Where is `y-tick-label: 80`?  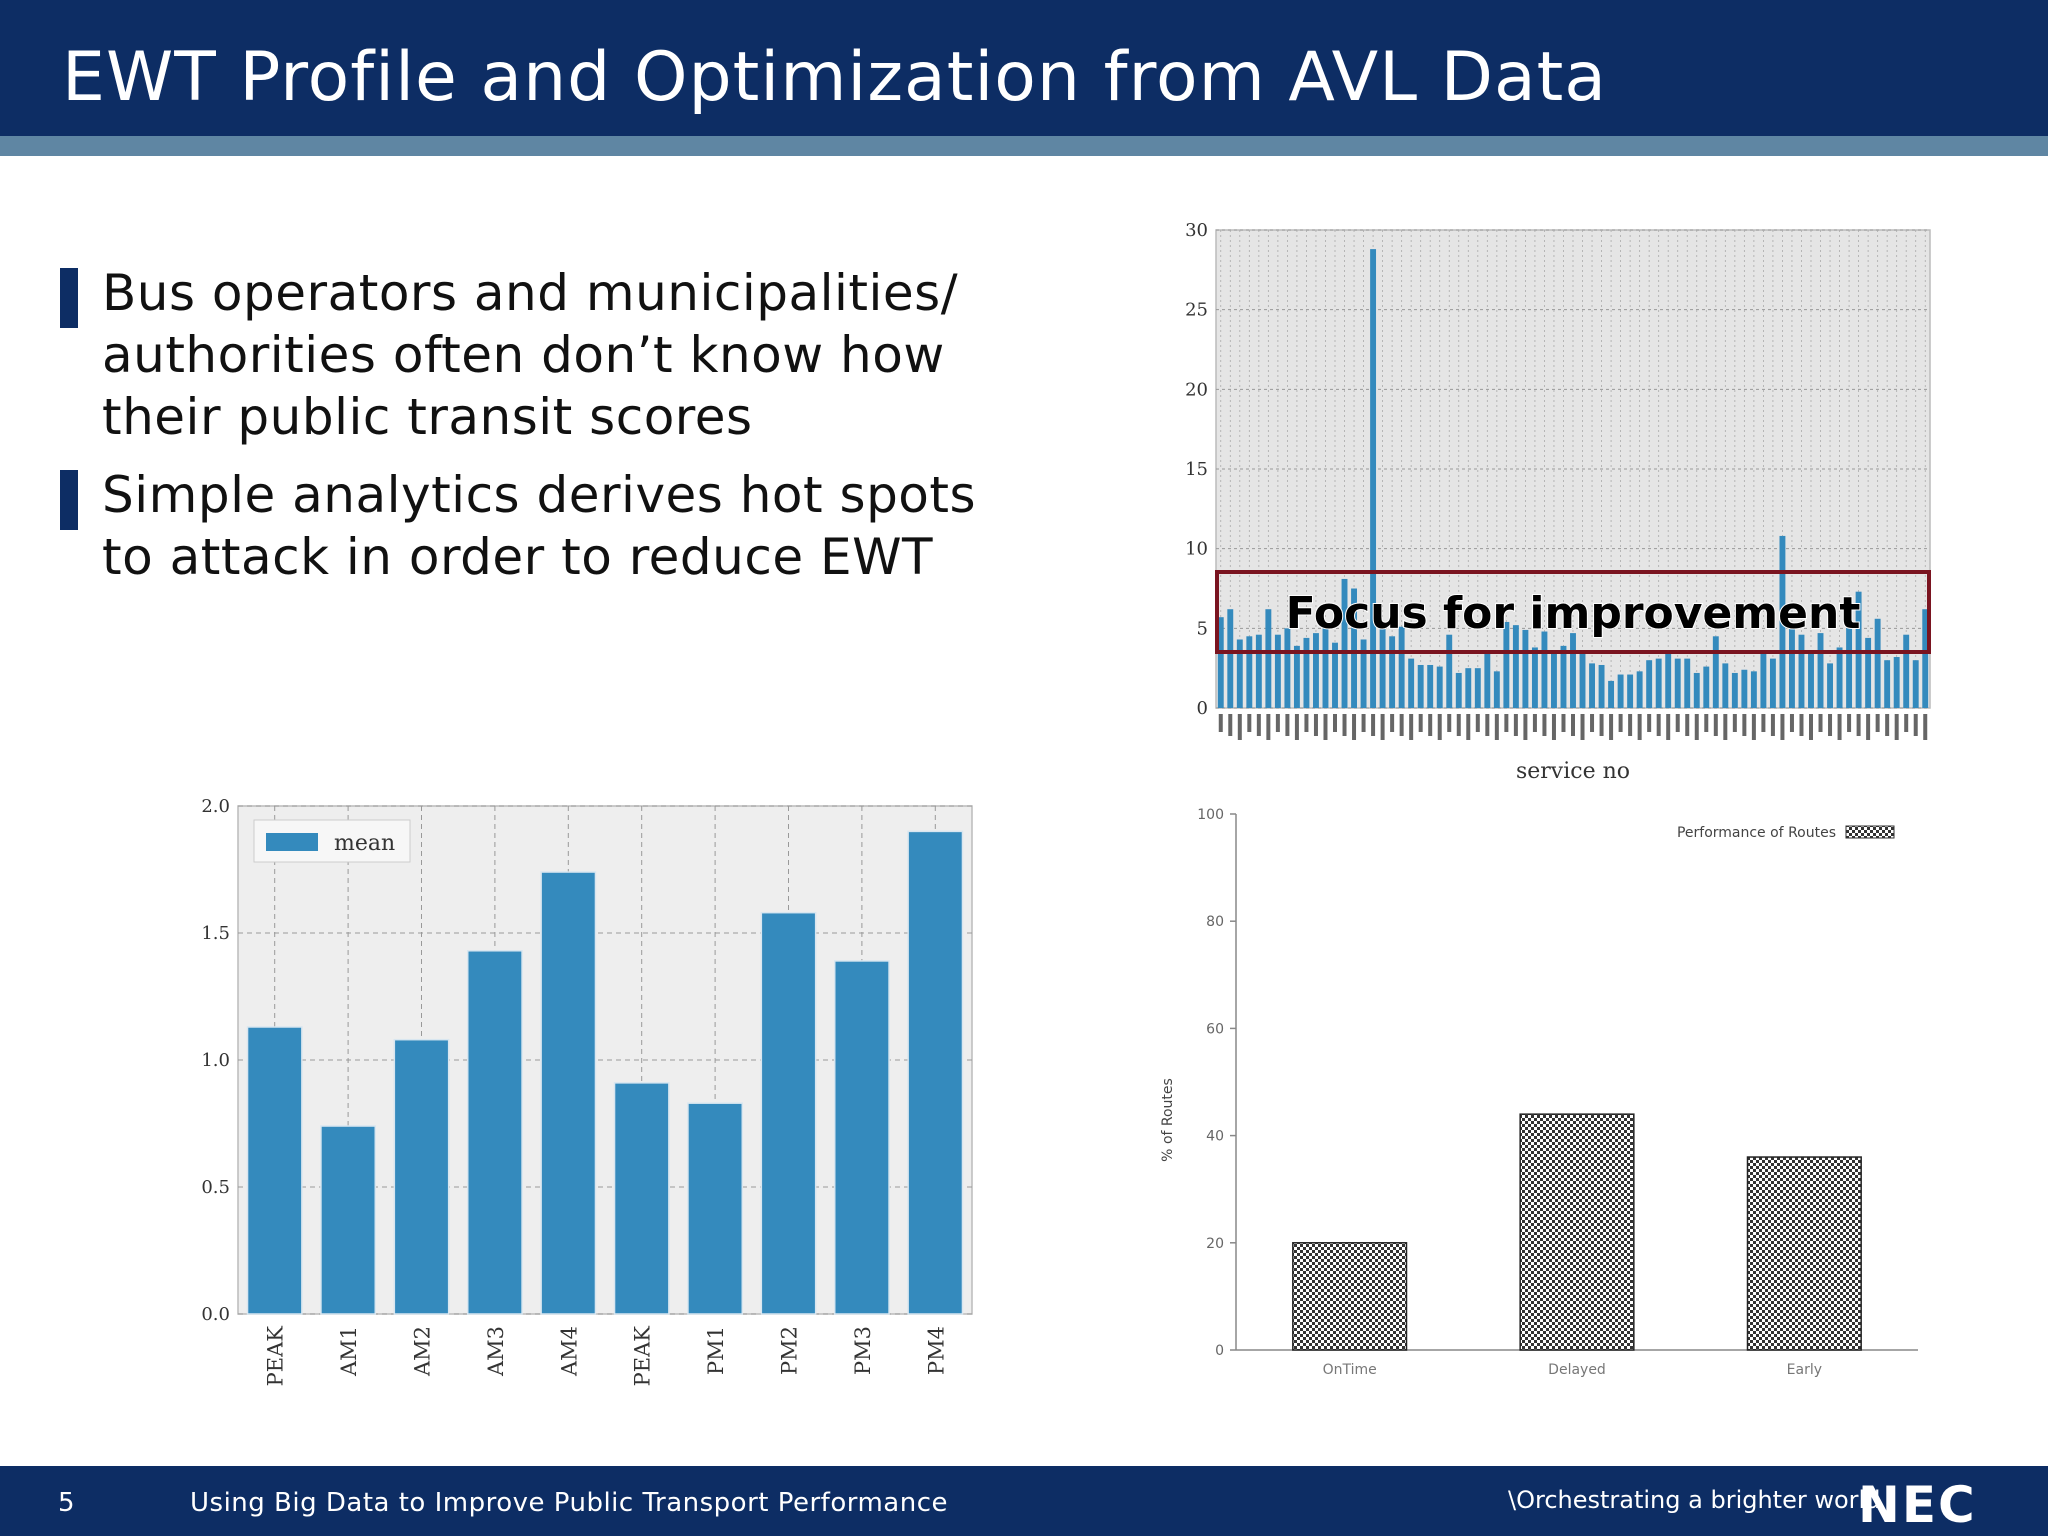
y-tick-label: 80 is located at coordinates (1215, 922).